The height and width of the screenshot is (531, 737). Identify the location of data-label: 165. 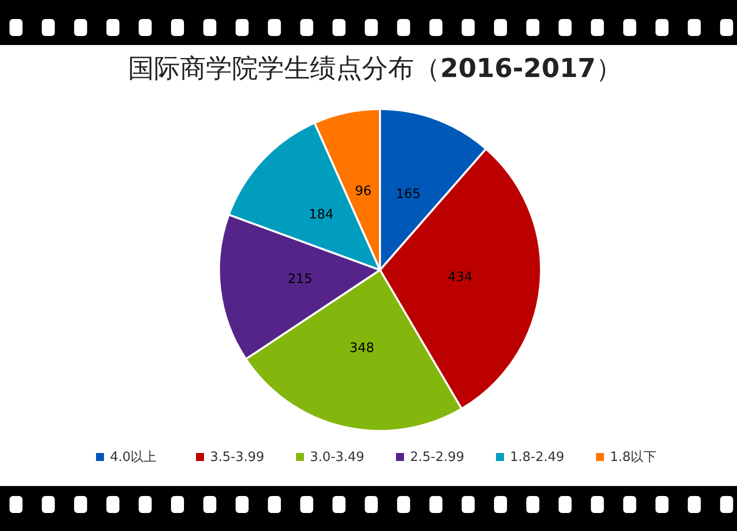
(408, 194).